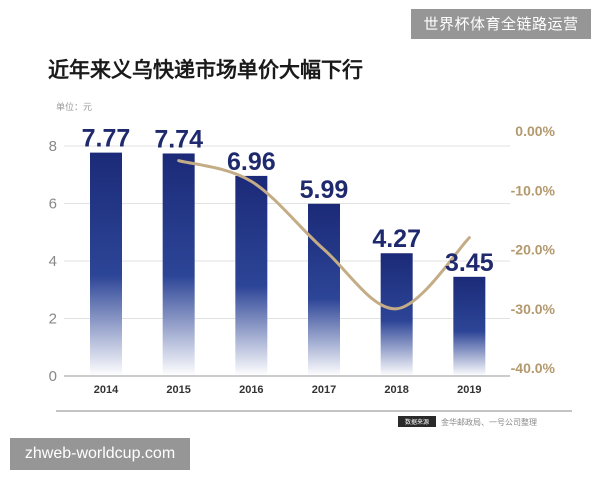 This screenshot has height=480, width=600. Describe the element at coordinates (178, 139) in the screenshot. I see `data-label: 7.74` at that location.